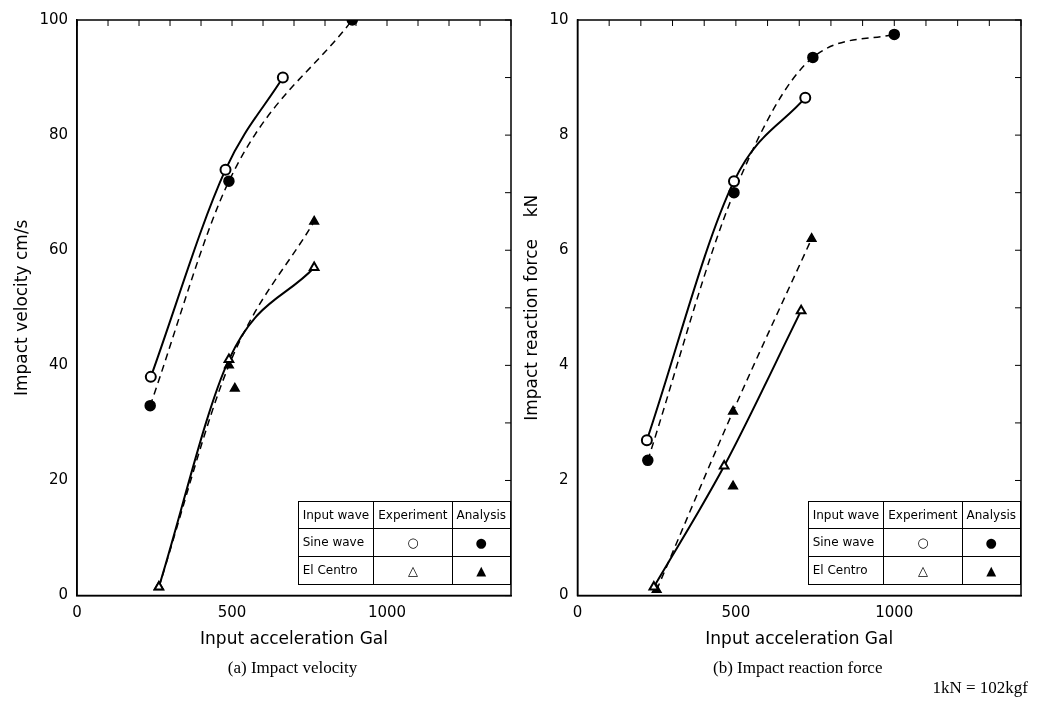  What do you see at coordinates (58, 249) in the screenshot?
I see `y-tick-label: 60` at bounding box center [58, 249].